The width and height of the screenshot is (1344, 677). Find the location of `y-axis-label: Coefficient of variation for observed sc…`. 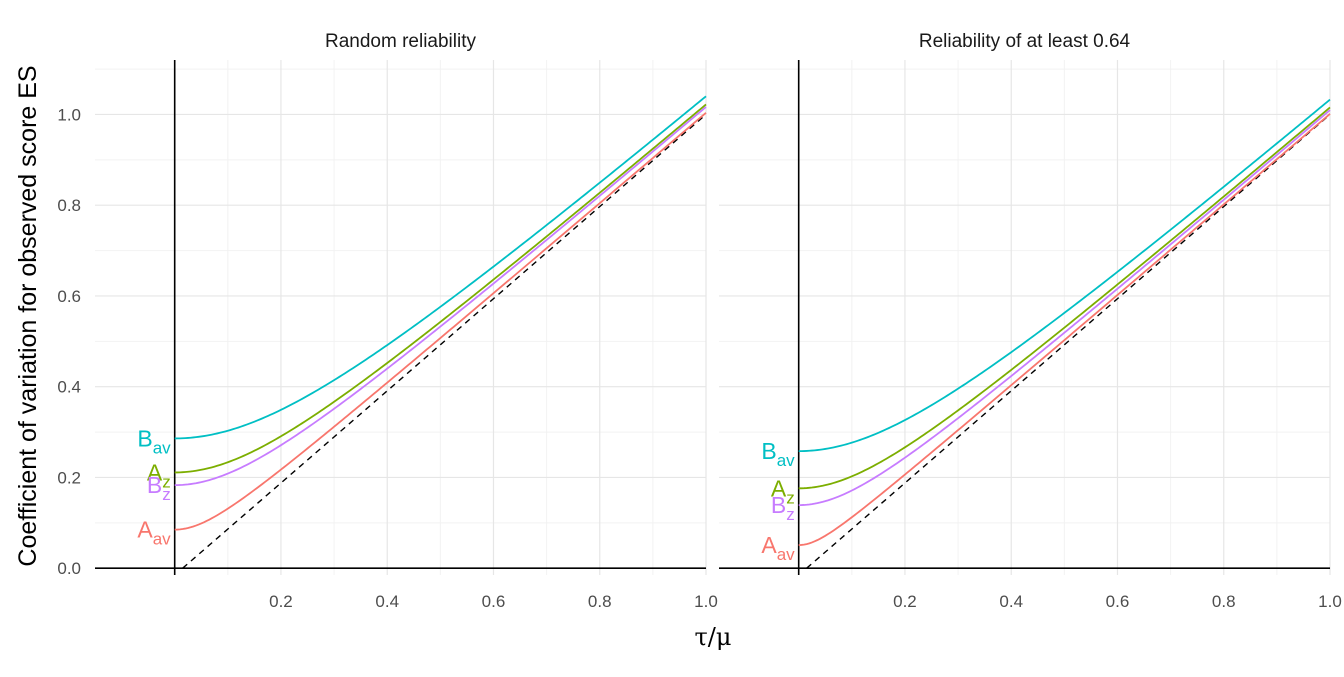

y-axis-label: Coefficient of variation for observed sc… is located at coordinates (28, 315).